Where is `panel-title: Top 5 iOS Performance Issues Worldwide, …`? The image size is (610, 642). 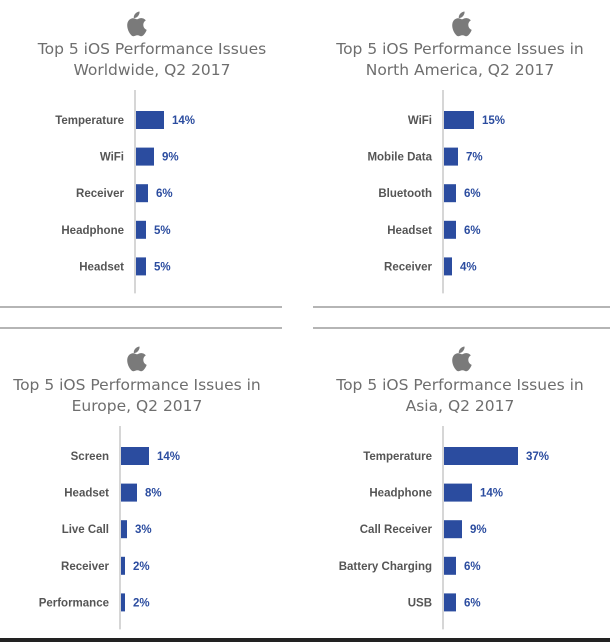 panel-title: Top 5 iOS Performance Issues Worldwide, … is located at coordinates (152, 59).